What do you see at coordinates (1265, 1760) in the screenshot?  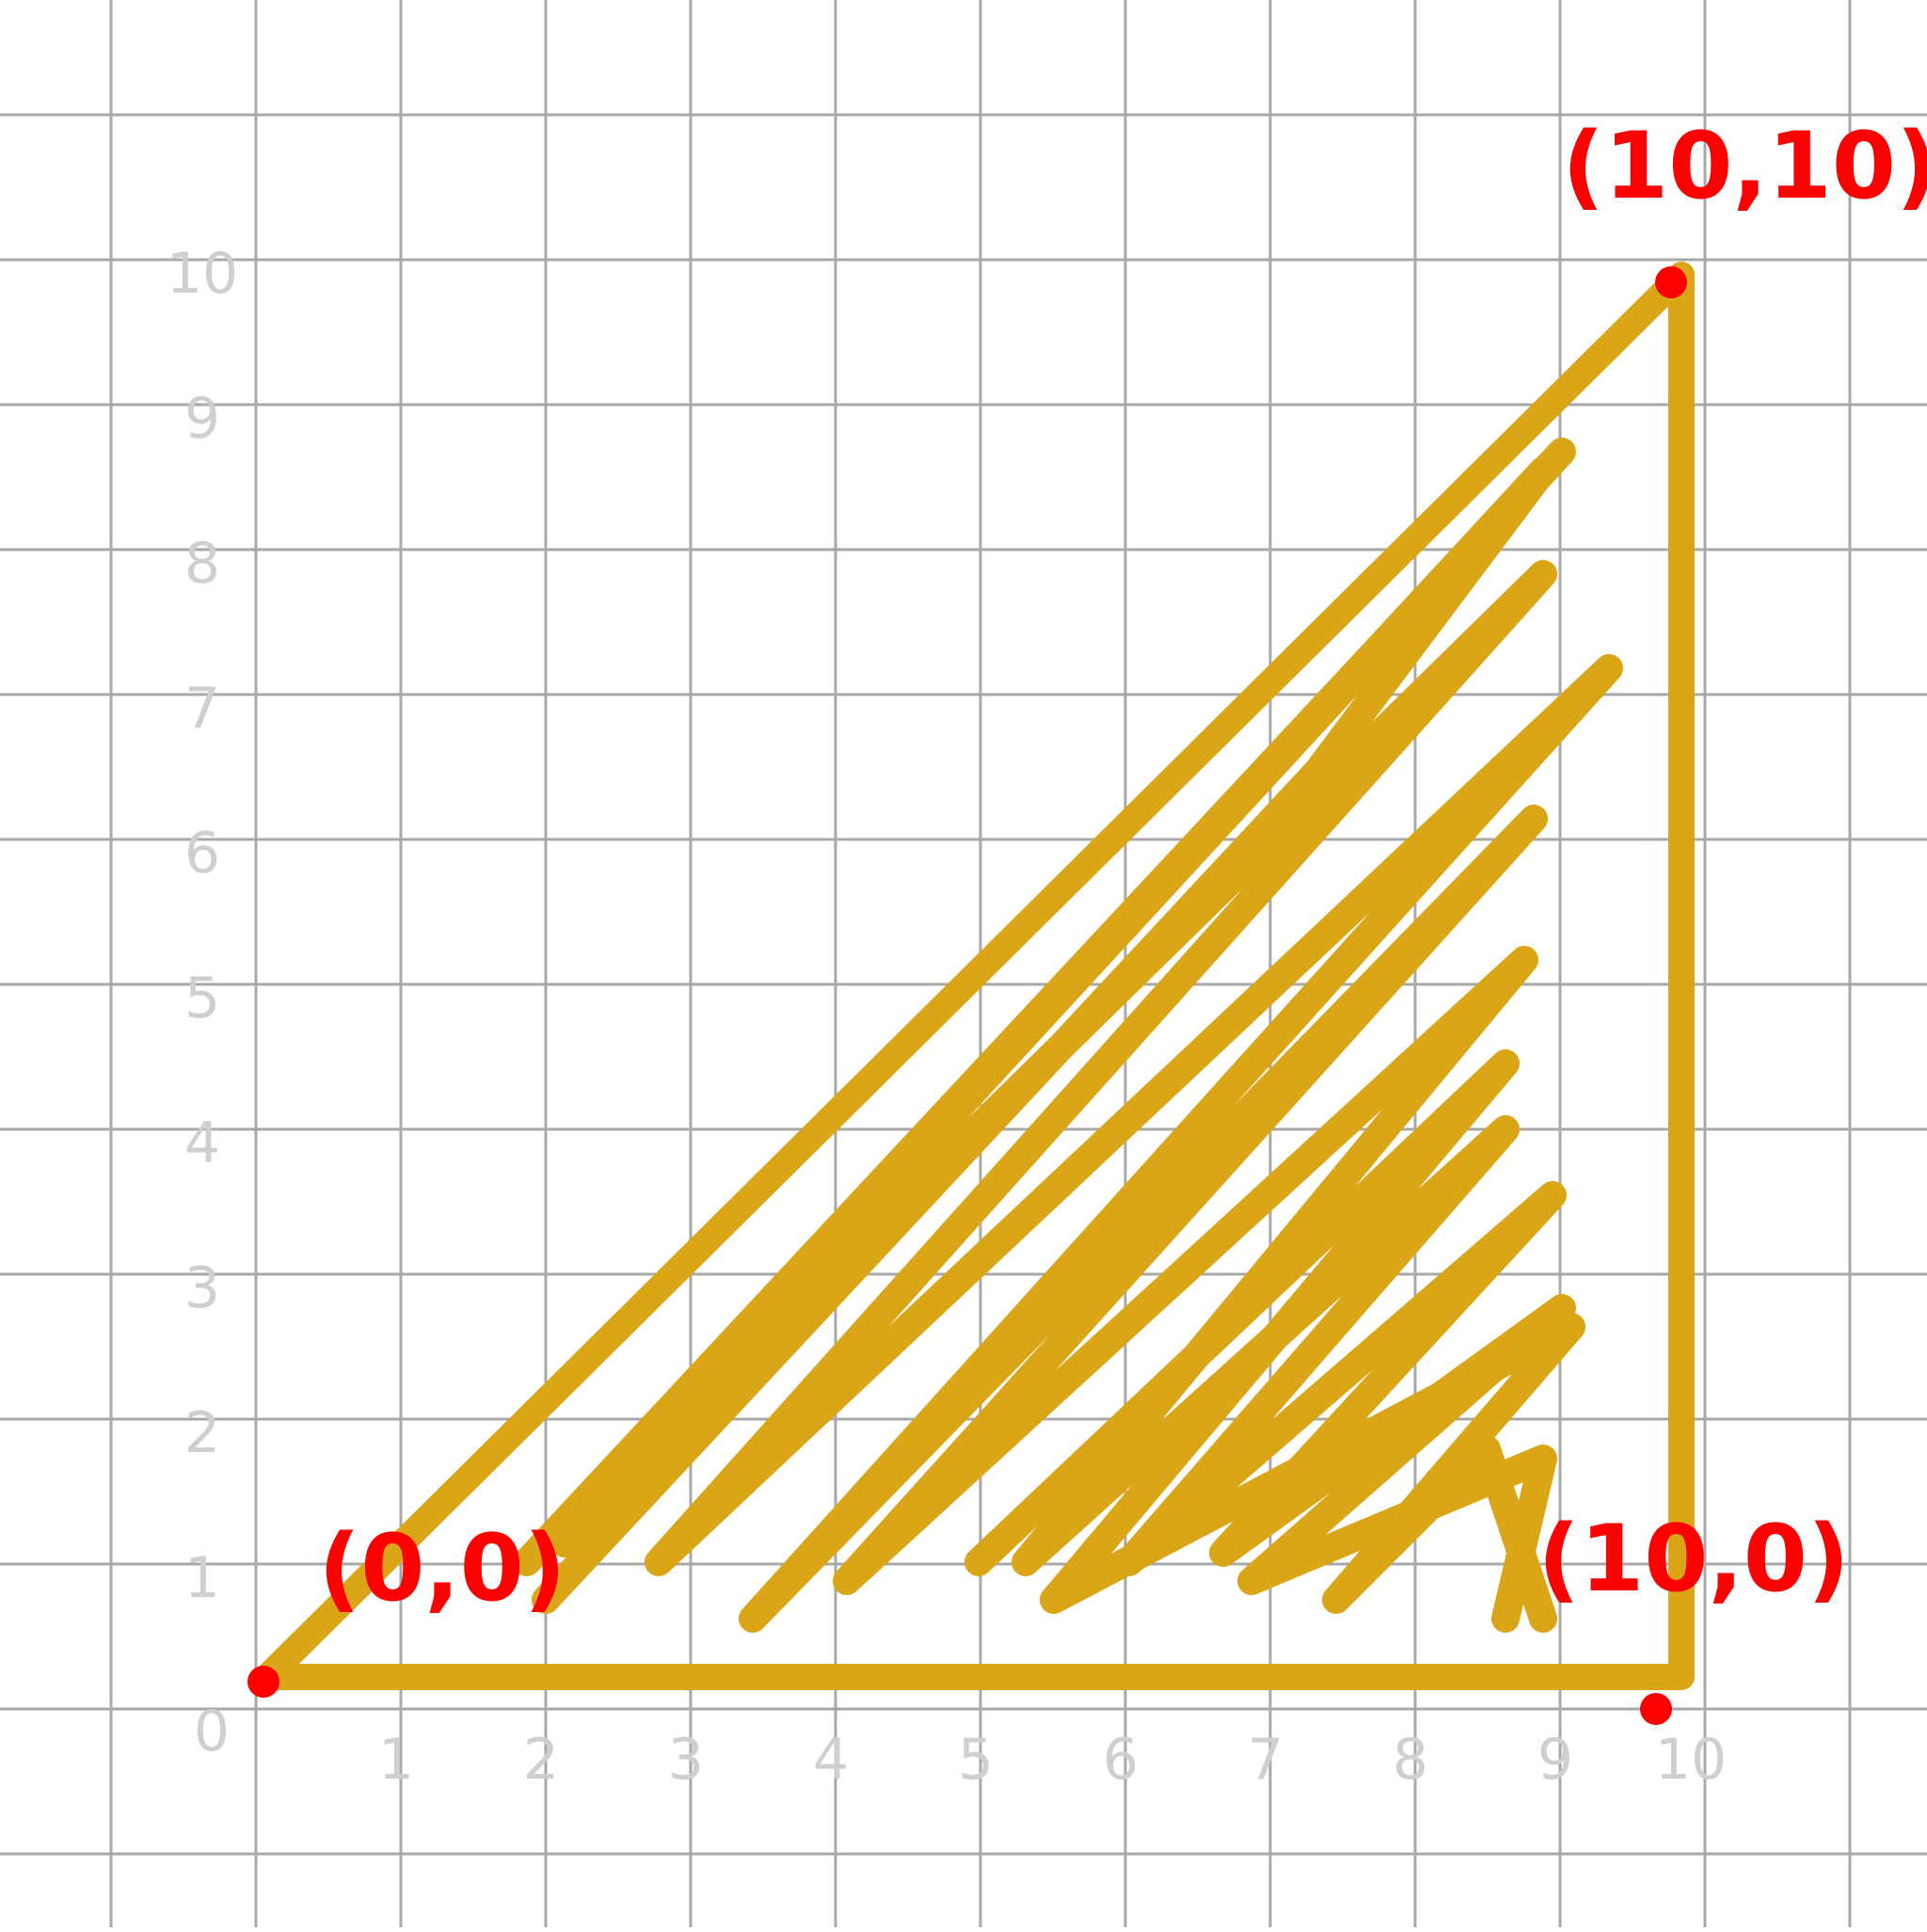 I see `x-tick-label: 7` at bounding box center [1265, 1760].